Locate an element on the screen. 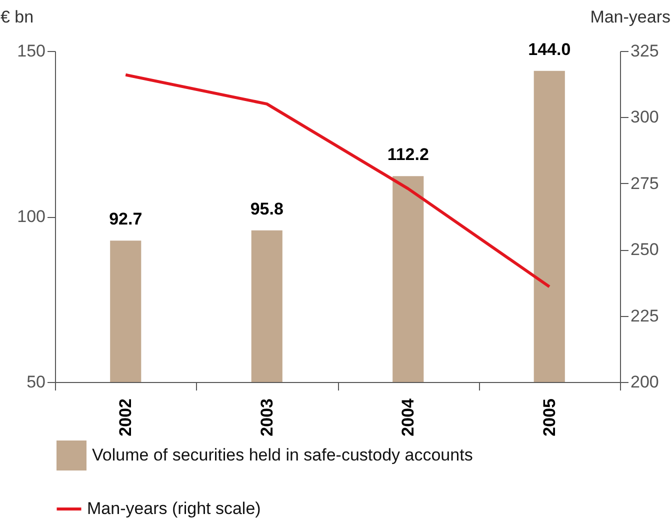 The height and width of the screenshot is (527, 671). y-axis-title: € bn is located at coordinates (17, 17).